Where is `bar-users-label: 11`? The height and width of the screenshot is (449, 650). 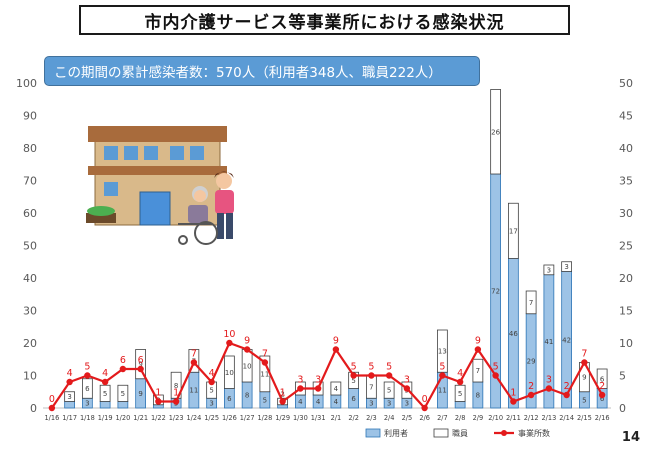
bar-users-label: 11 is located at coordinates (193, 391).